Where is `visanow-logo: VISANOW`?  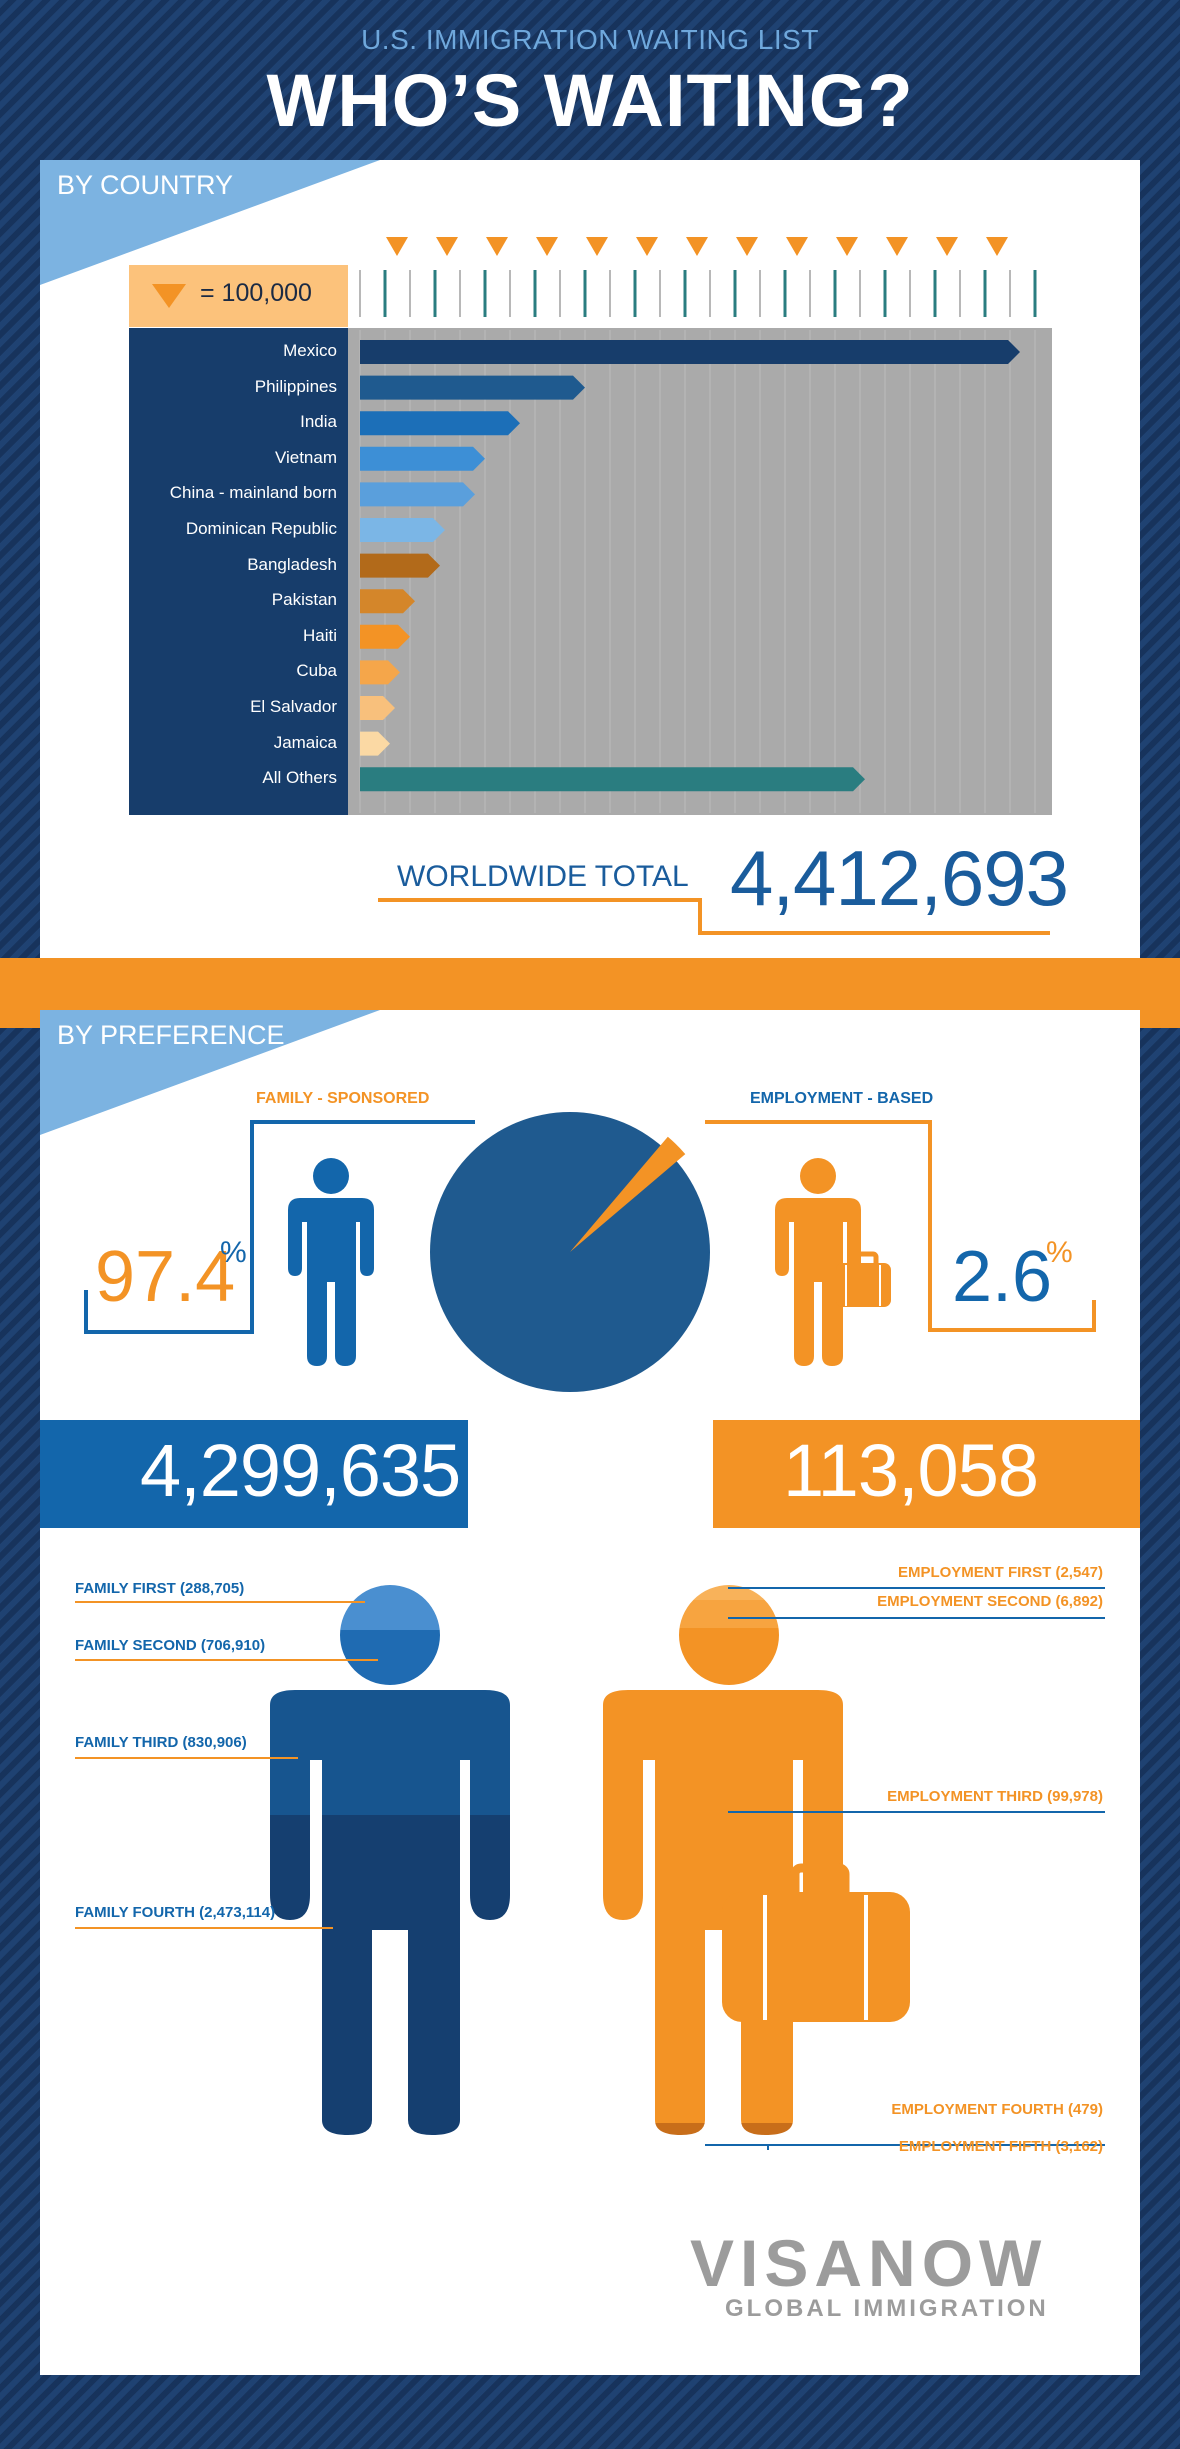
visanow-logo: VISANOW is located at coordinates (869, 2263).